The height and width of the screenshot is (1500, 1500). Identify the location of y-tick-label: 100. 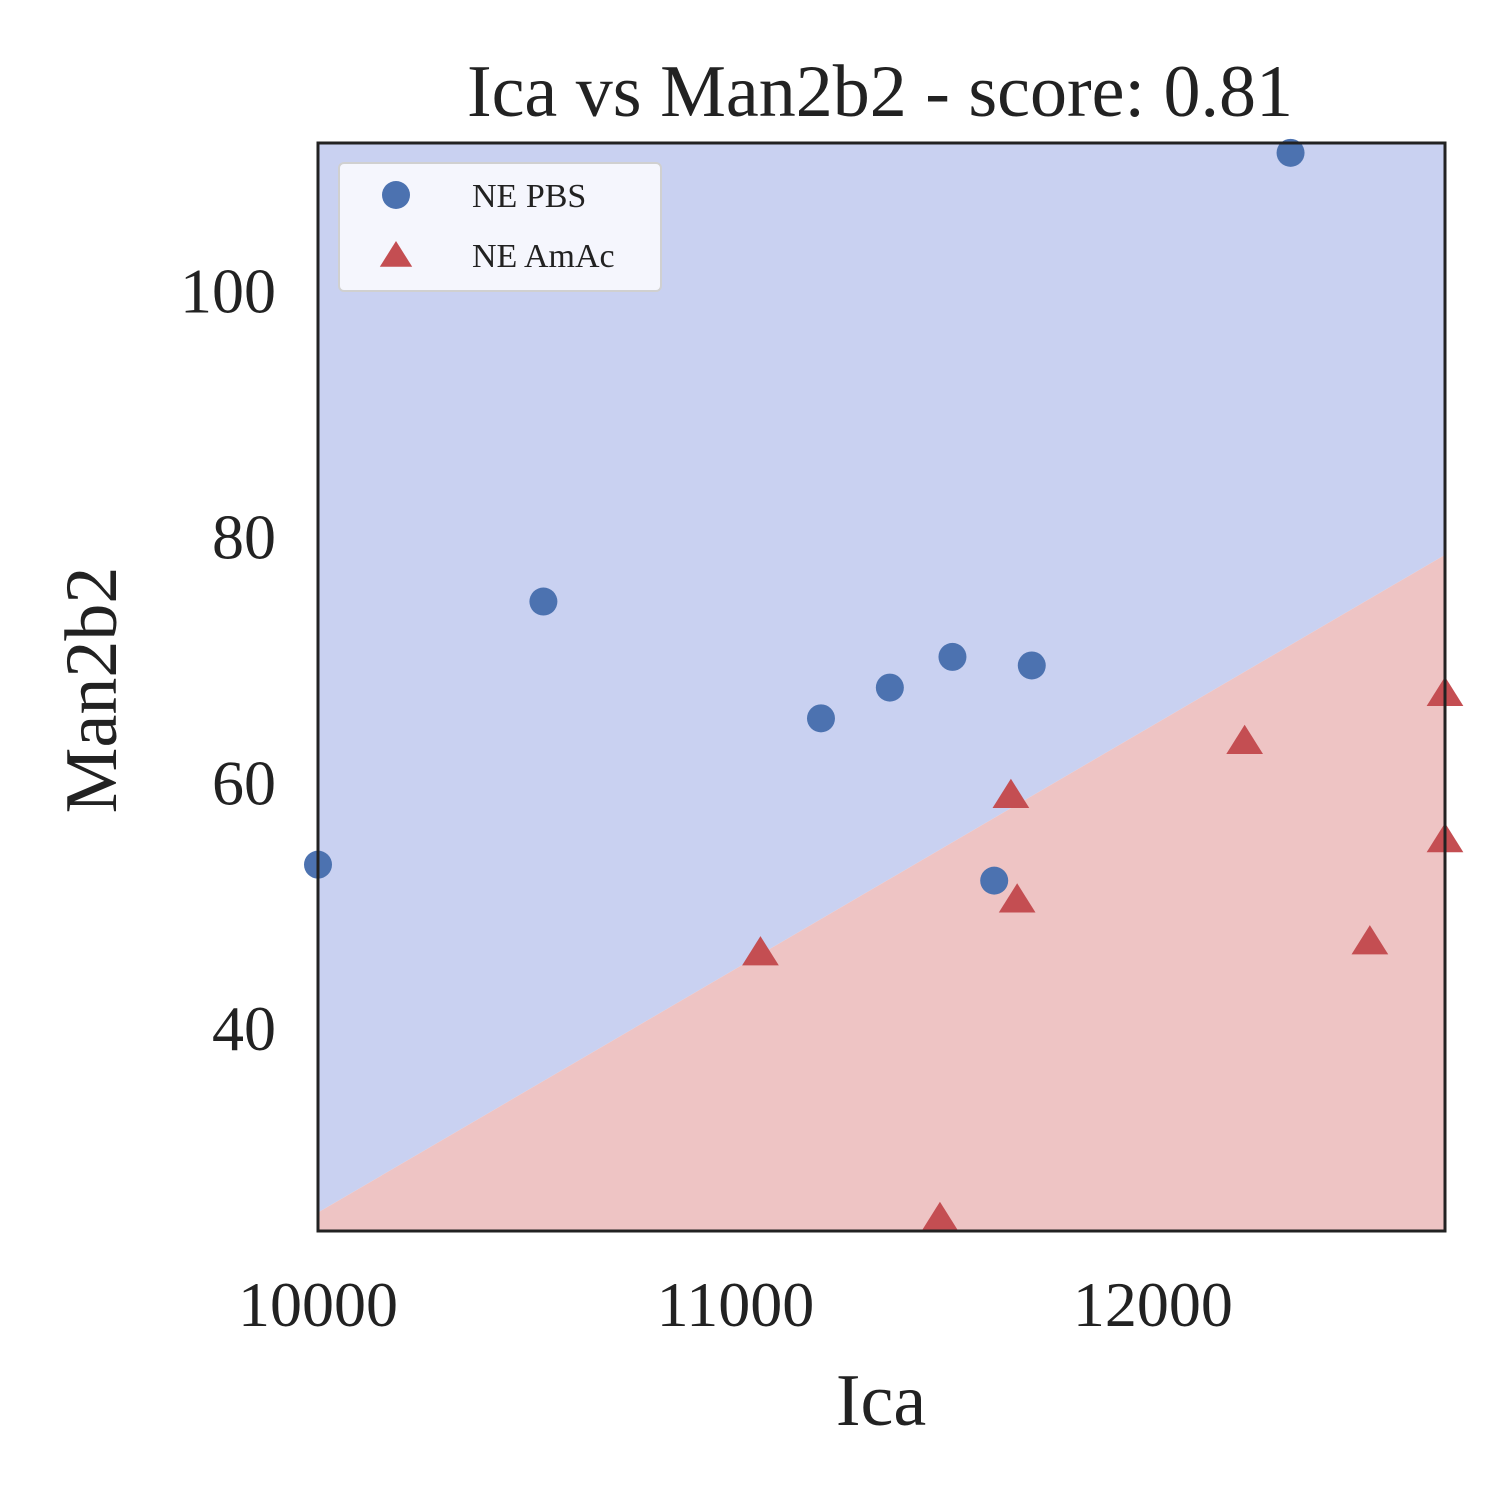
(228, 291).